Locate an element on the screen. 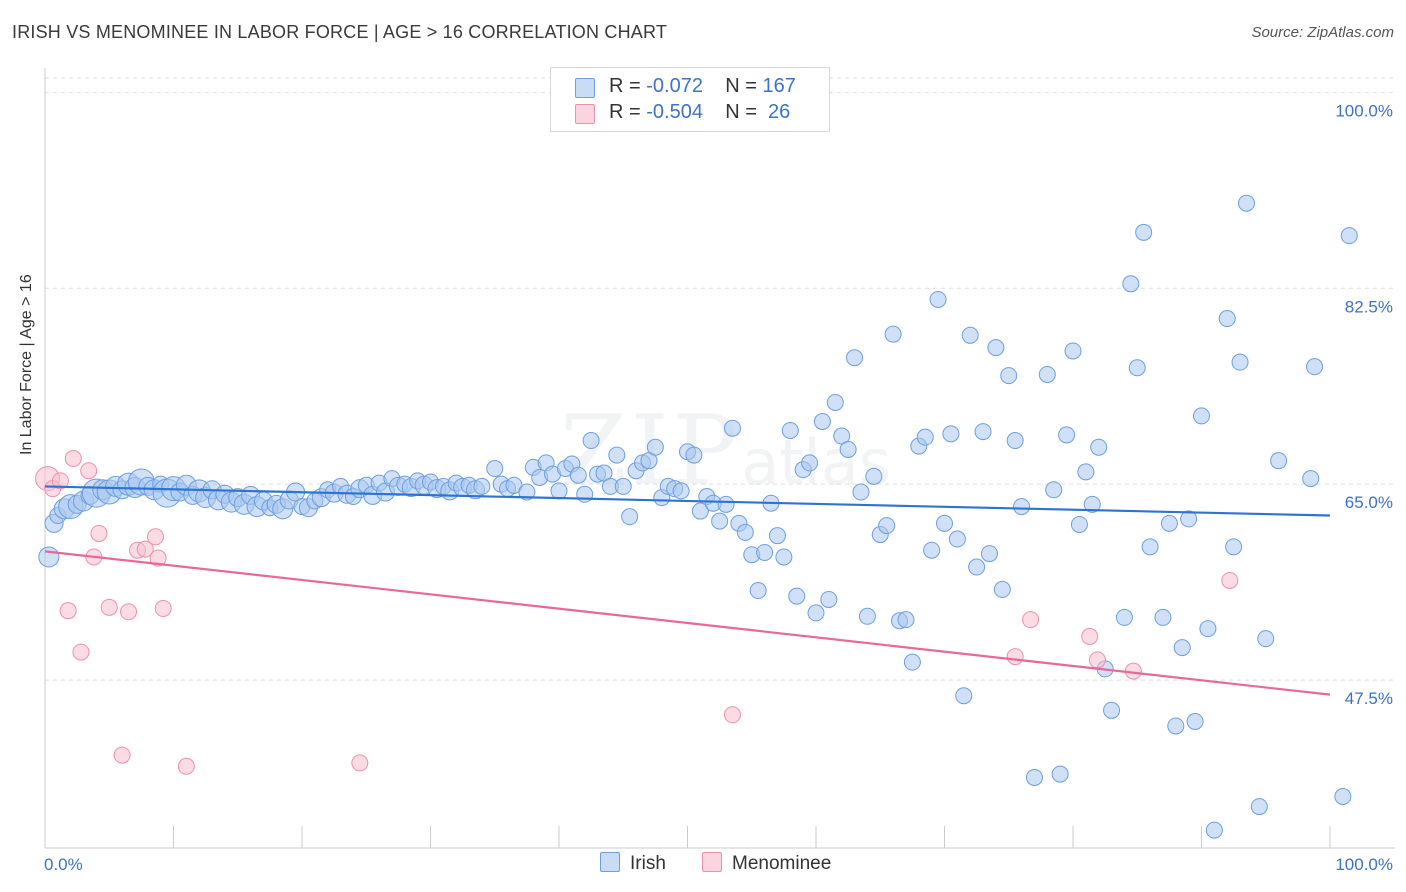  y-tick-label: 82.5% is located at coordinates (1369, 306).